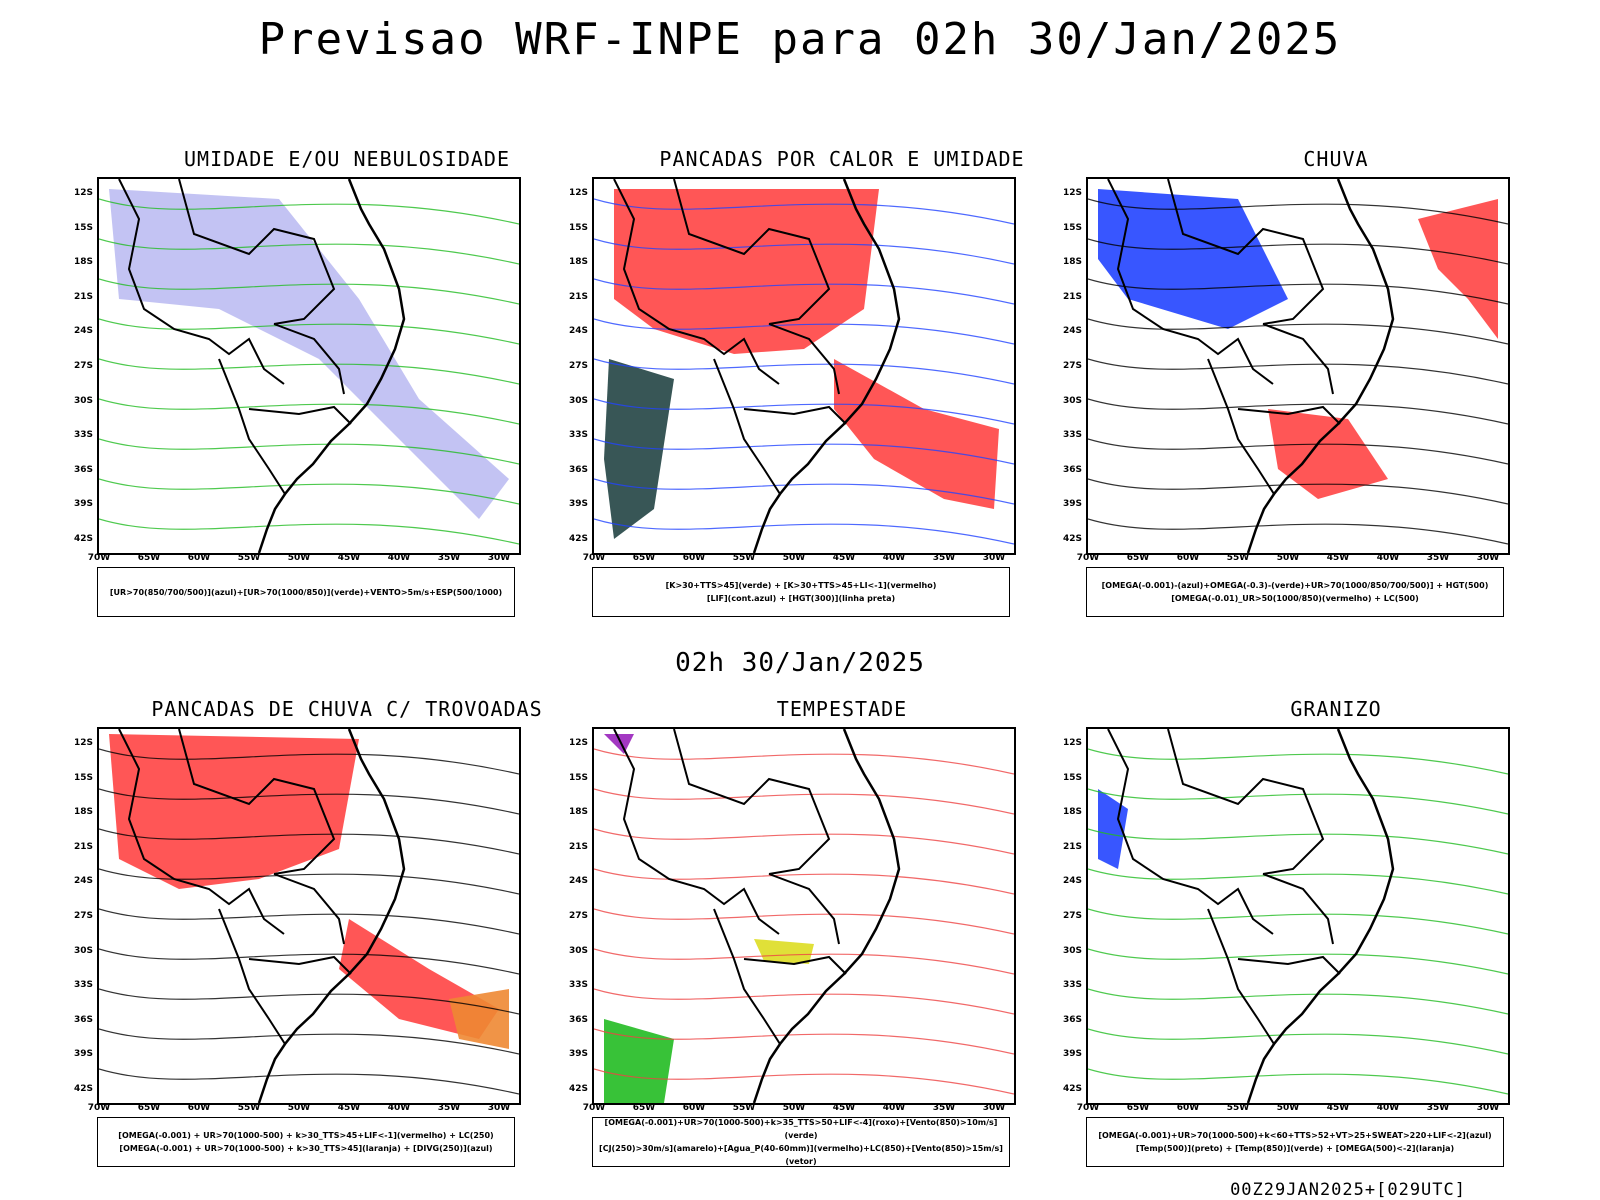 Image resolution: width=1600 pixels, height=1200 pixels. Describe the element at coordinates (347, 709) in the screenshot. I see `panel-title: PANCADAS DE CHUVA C/ TROVOADAS` at that location.